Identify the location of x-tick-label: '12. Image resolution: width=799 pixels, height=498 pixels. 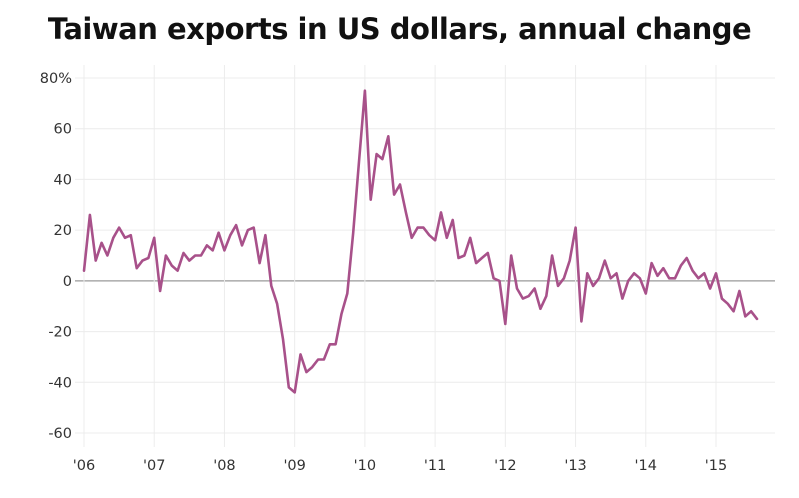
(505, 466).